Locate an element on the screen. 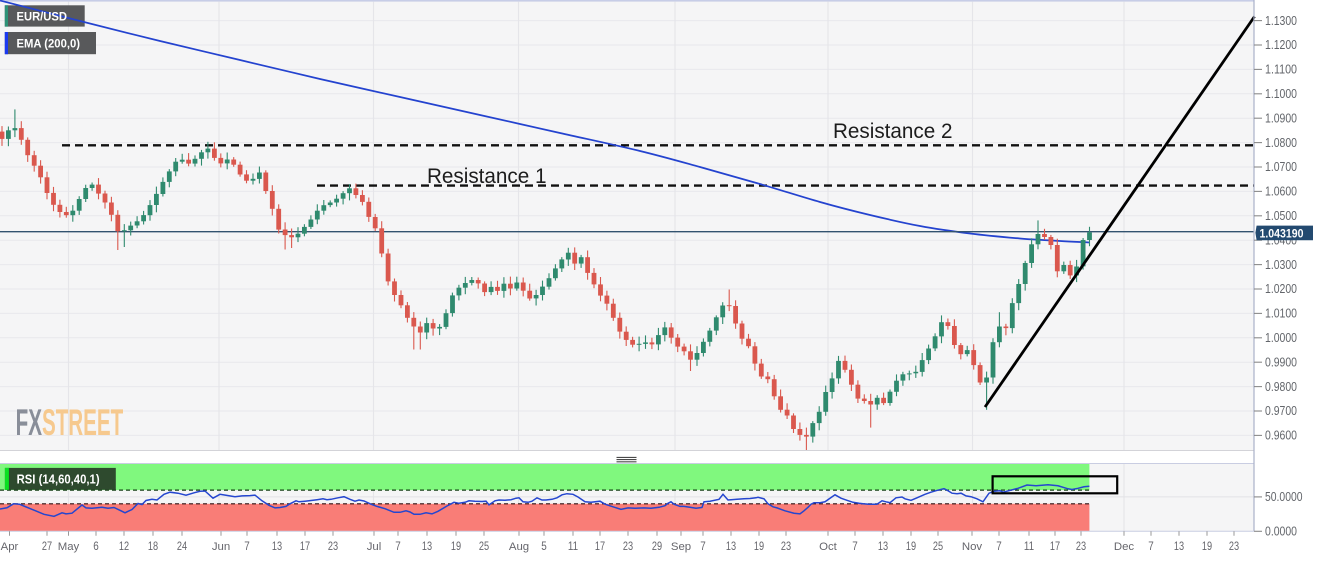 The width and height of the screenshot is (1331, 563). svg-text: Resistance 1 is located at coordinates (487, 176).